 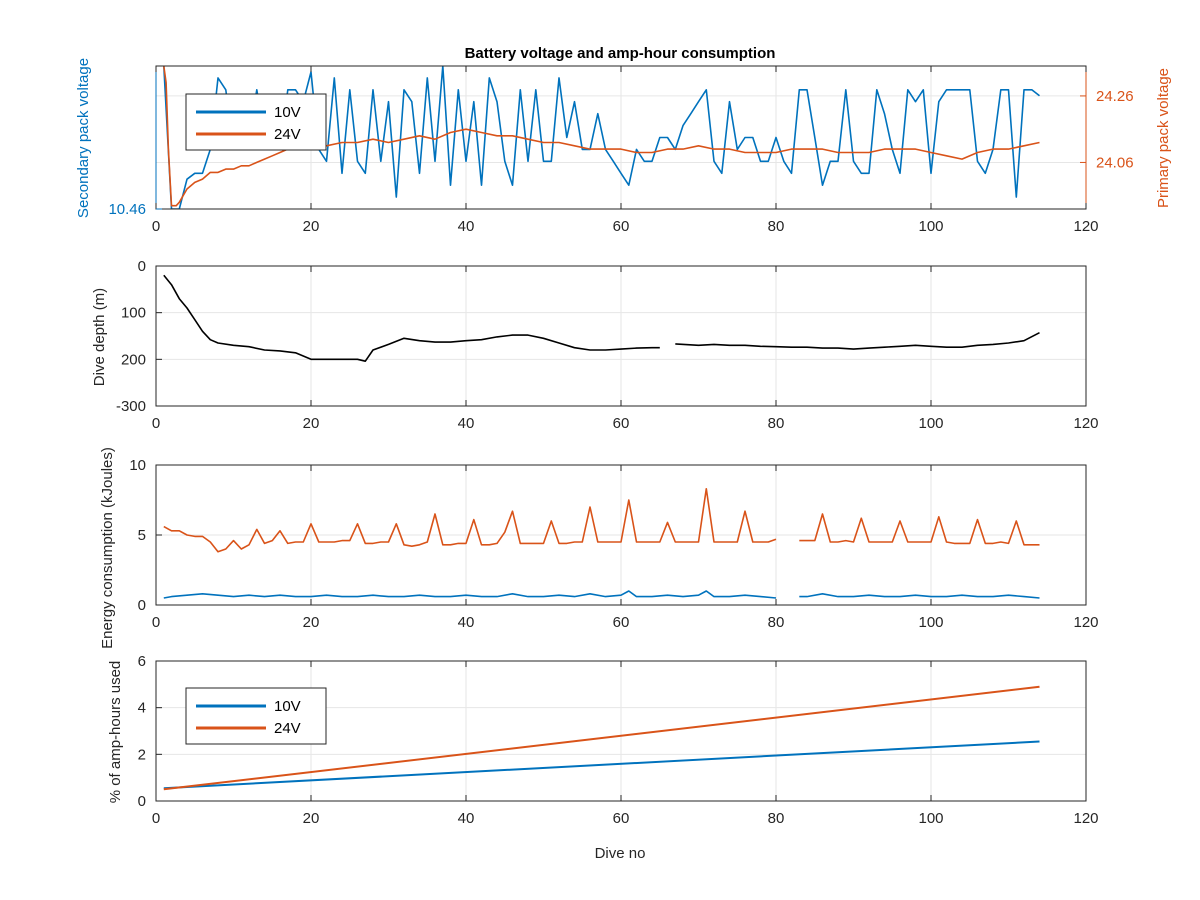 I want to click on y-tick-label: 10, so click(x=137, y=465).